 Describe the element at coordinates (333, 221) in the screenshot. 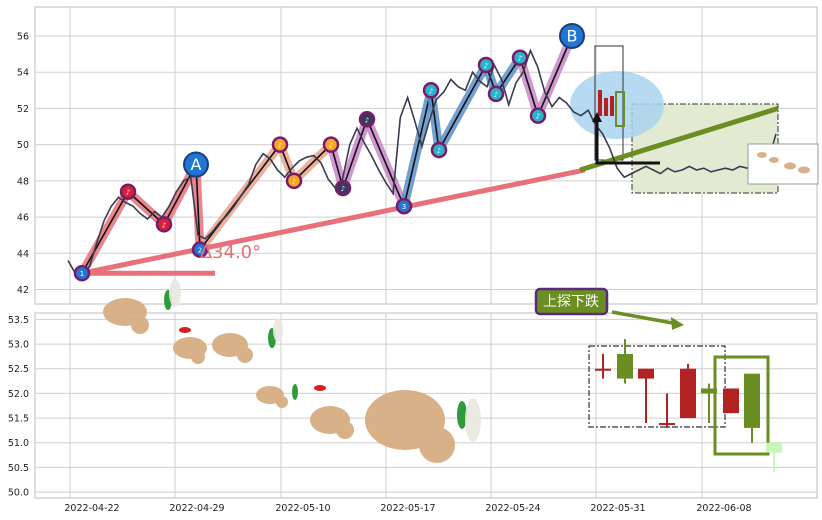

I see `trend-line-red` at that location.